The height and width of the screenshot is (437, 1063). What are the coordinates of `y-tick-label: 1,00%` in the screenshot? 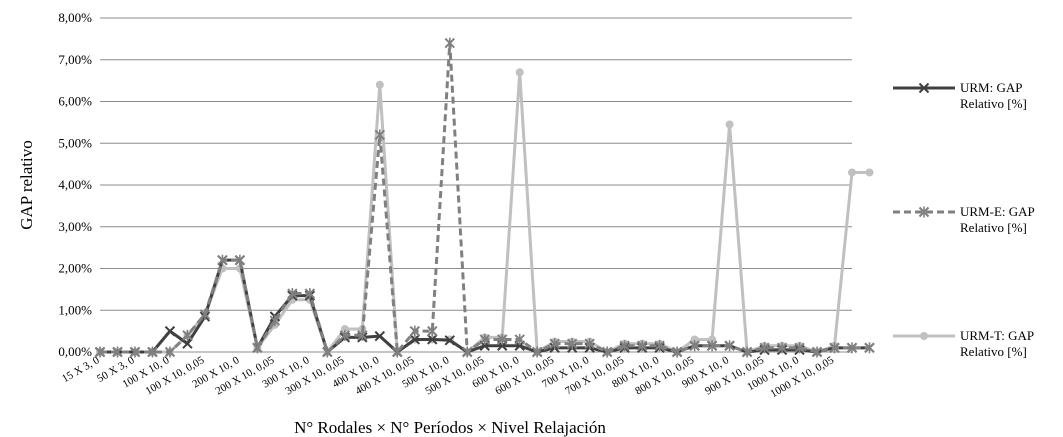 It's located at (75, 309).